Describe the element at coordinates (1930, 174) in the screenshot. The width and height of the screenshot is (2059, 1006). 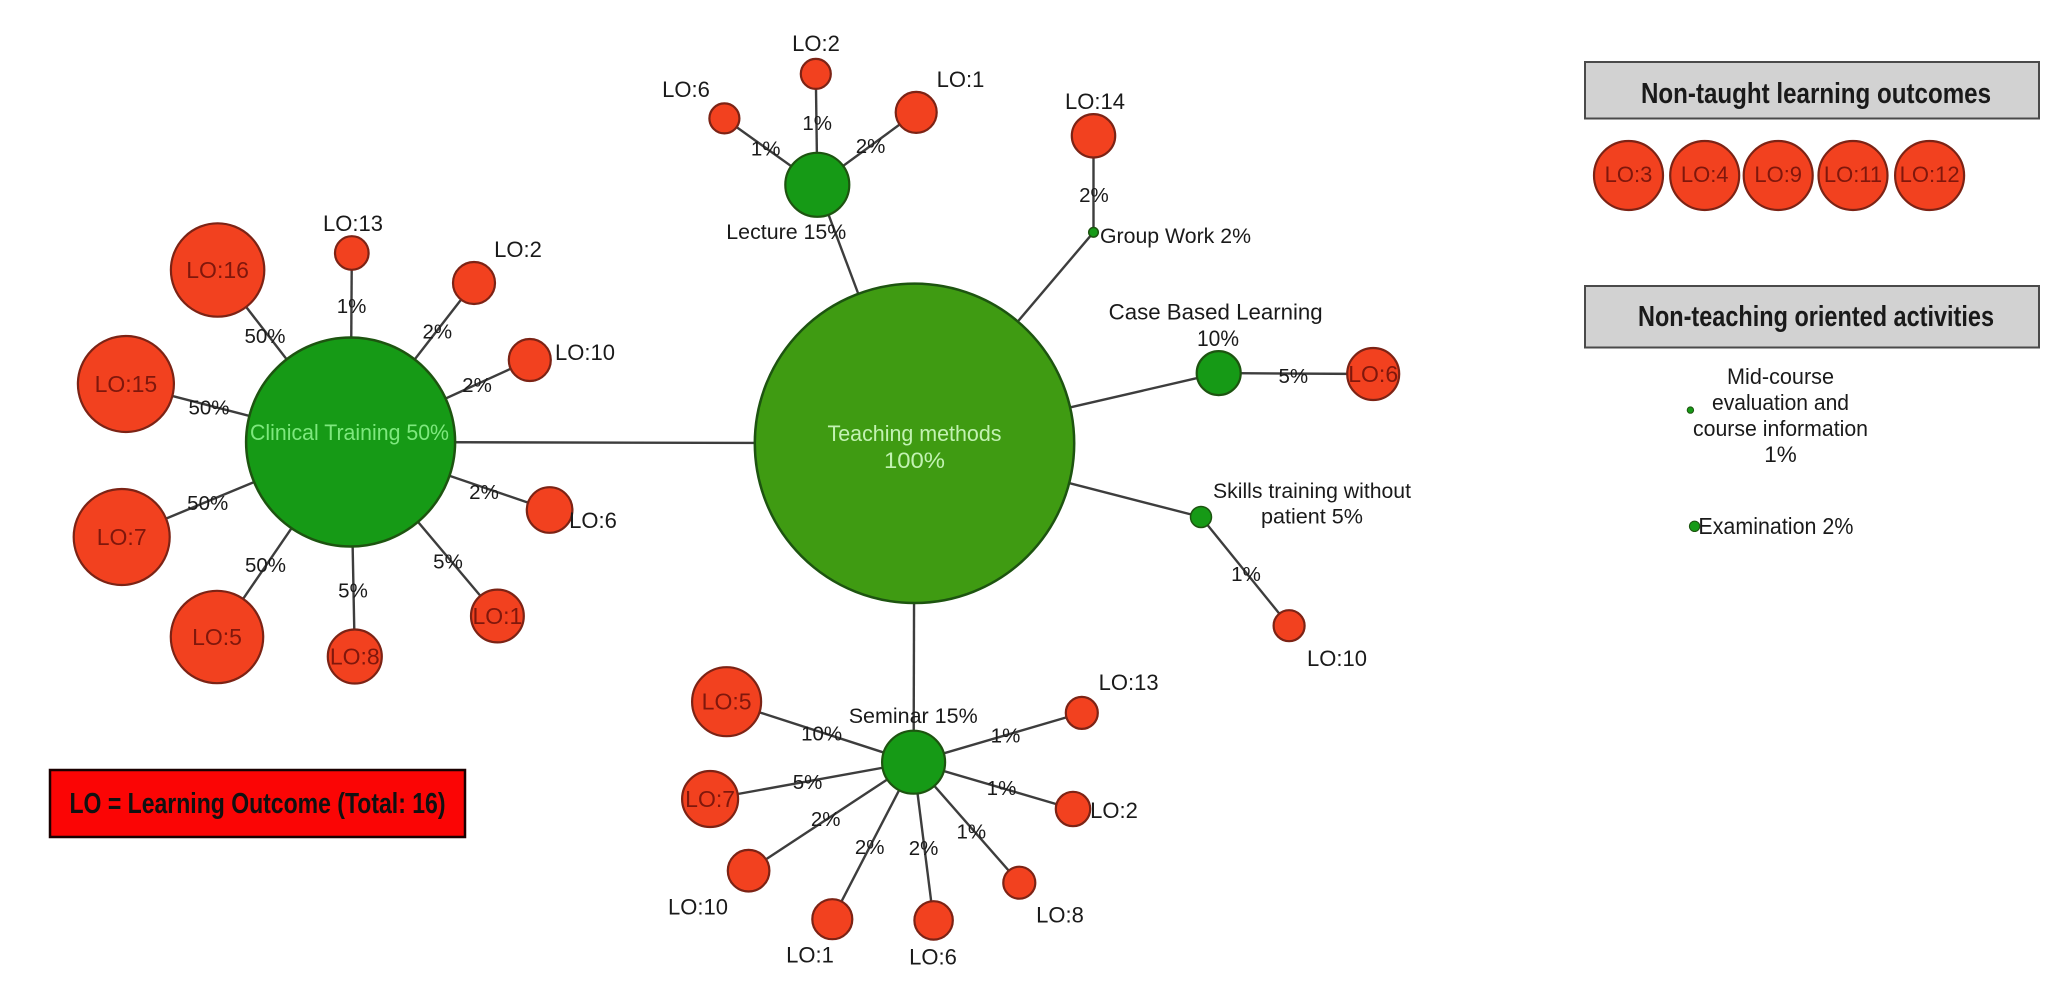
I see `svg-text: LO:12` at that location.